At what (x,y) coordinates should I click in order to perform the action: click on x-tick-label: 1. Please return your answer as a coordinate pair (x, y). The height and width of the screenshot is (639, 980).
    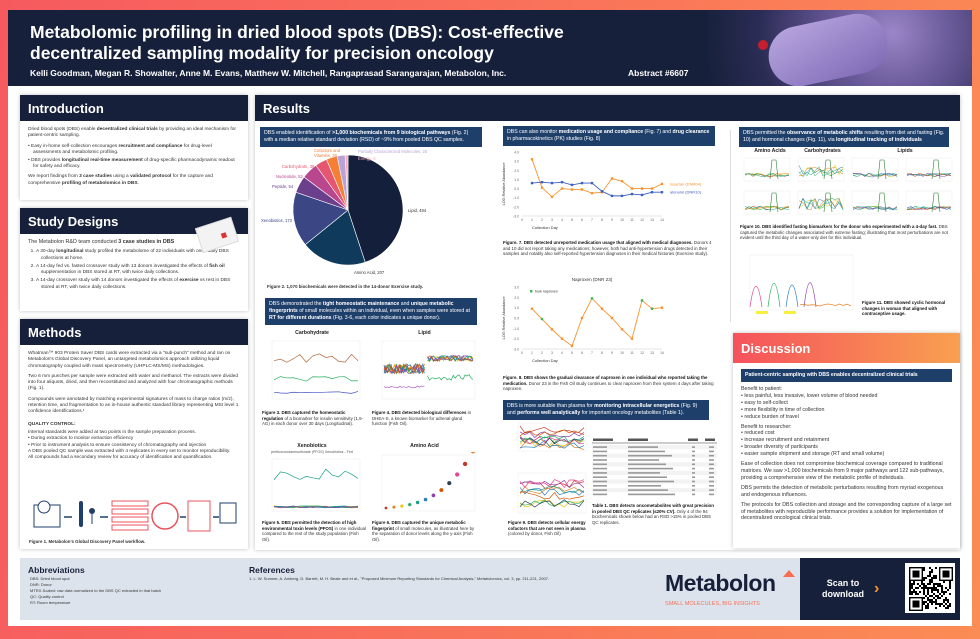
    Looking at the image, I should click on (532, 353).